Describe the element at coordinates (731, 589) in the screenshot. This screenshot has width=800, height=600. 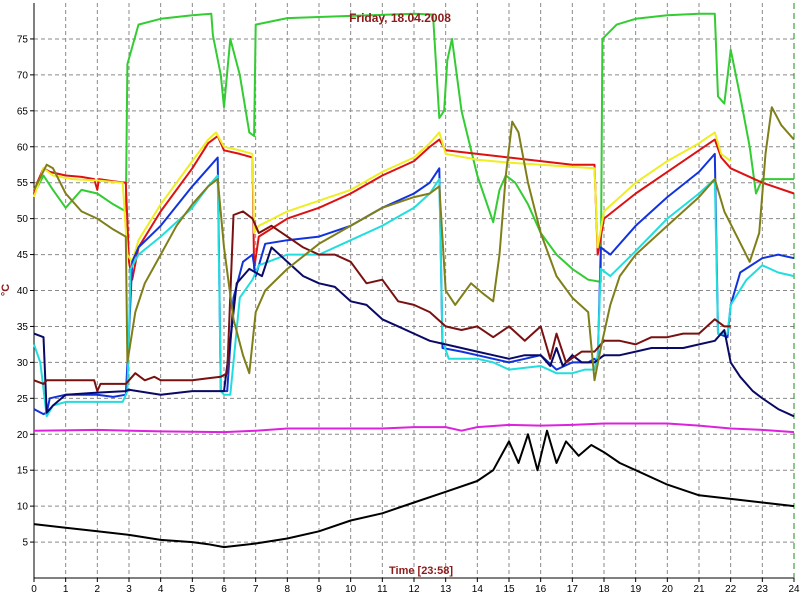
I see `x-tick-label: 22` at that location.